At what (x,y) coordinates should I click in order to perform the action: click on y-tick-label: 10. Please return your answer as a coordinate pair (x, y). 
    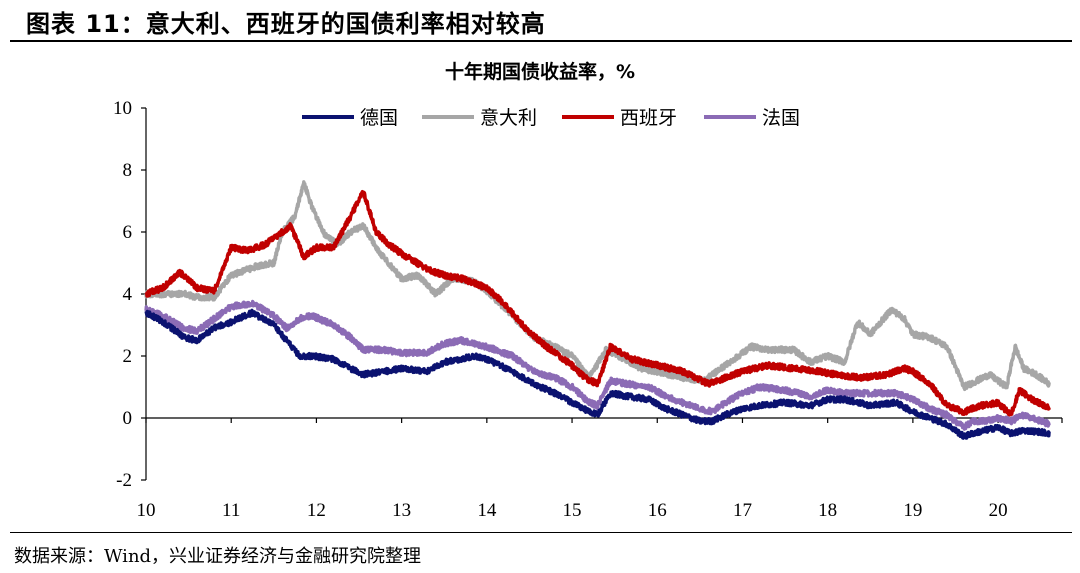
    Looking at the image, I should click on (122, 108).